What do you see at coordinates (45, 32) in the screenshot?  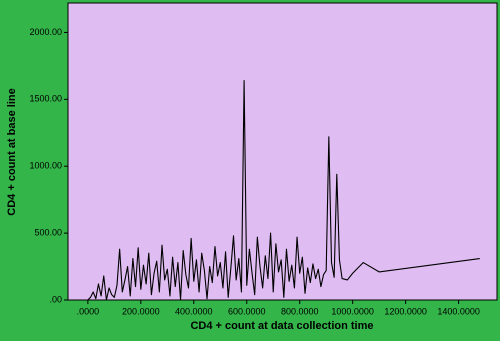 I see `y-tick-label: 2000.00` at bounding box center [45, 32].